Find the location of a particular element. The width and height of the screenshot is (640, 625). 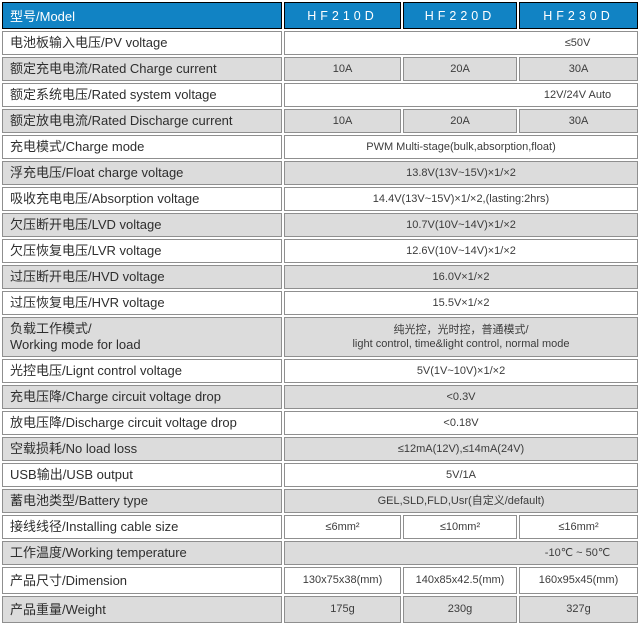

row-label: 欠压恢复电压/LVR voltage is located at coordinates (142, 251).